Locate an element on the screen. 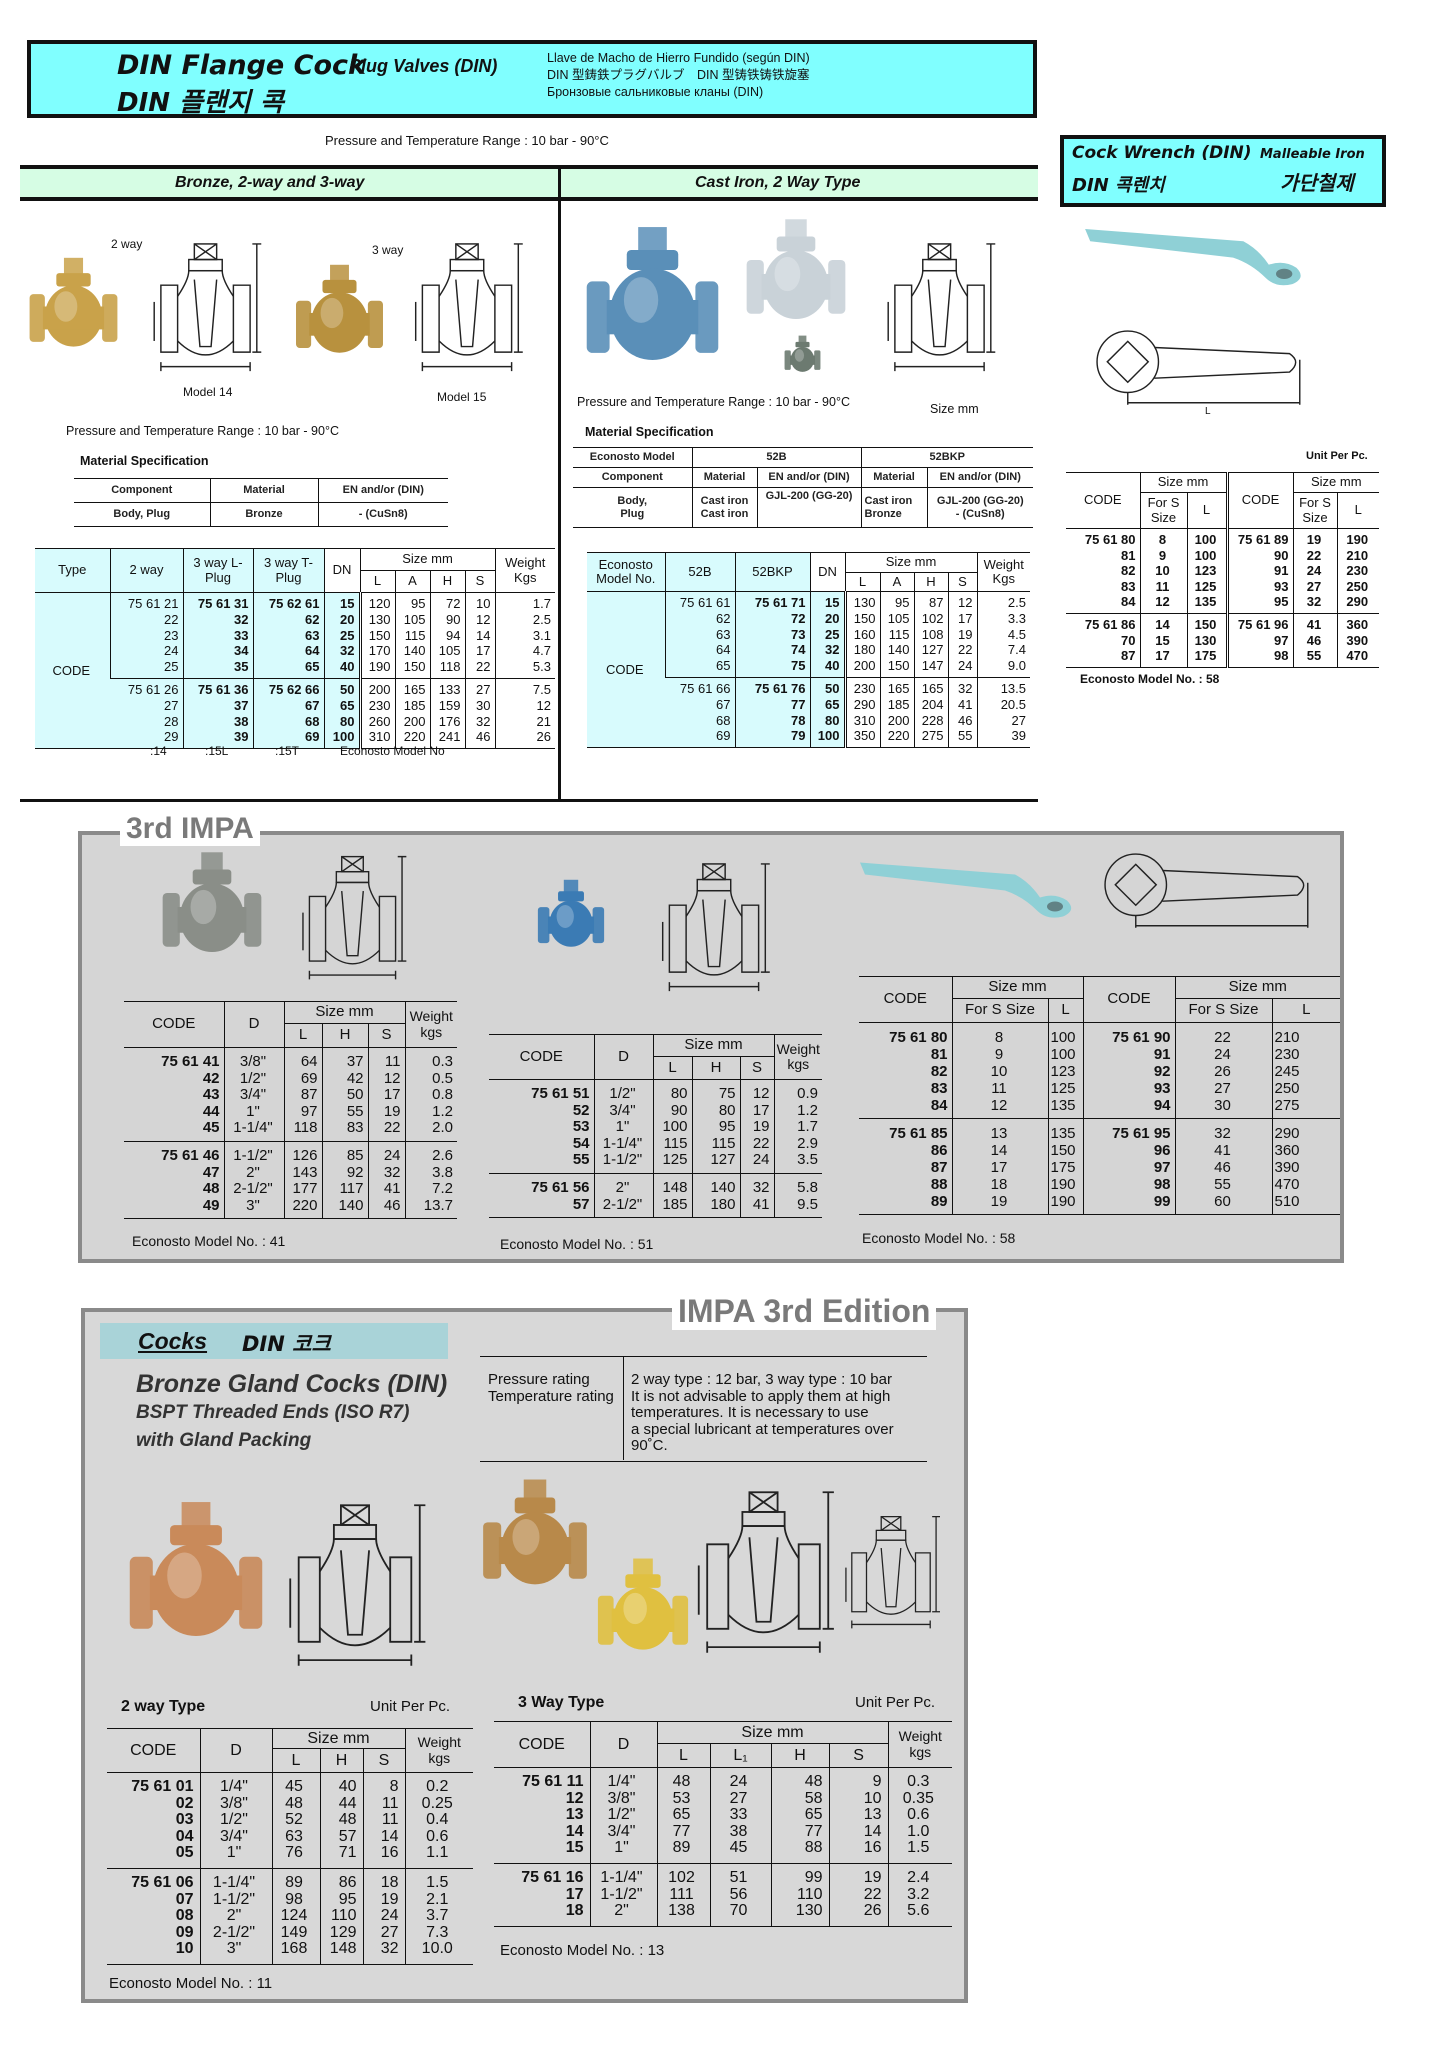 This screenshot has height=2052, width=1436. cell-value: 175 is located at coordinates (1063, 1167).